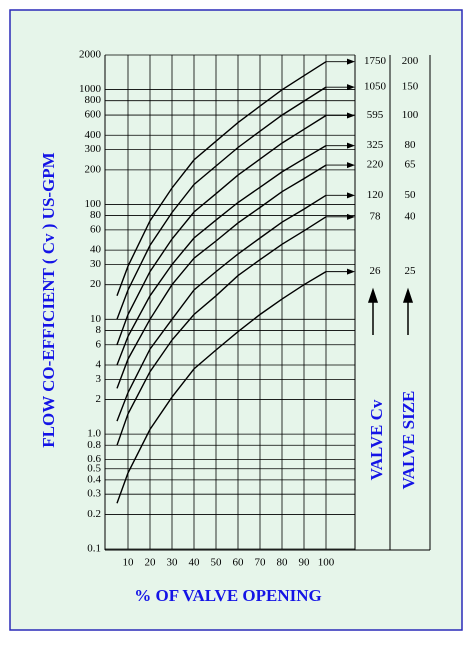 The height and width of the screenshot is (648, 474). Describe the element at coordinates (376, 216) in the screenshot. I see `cv-label: 78` at that location.